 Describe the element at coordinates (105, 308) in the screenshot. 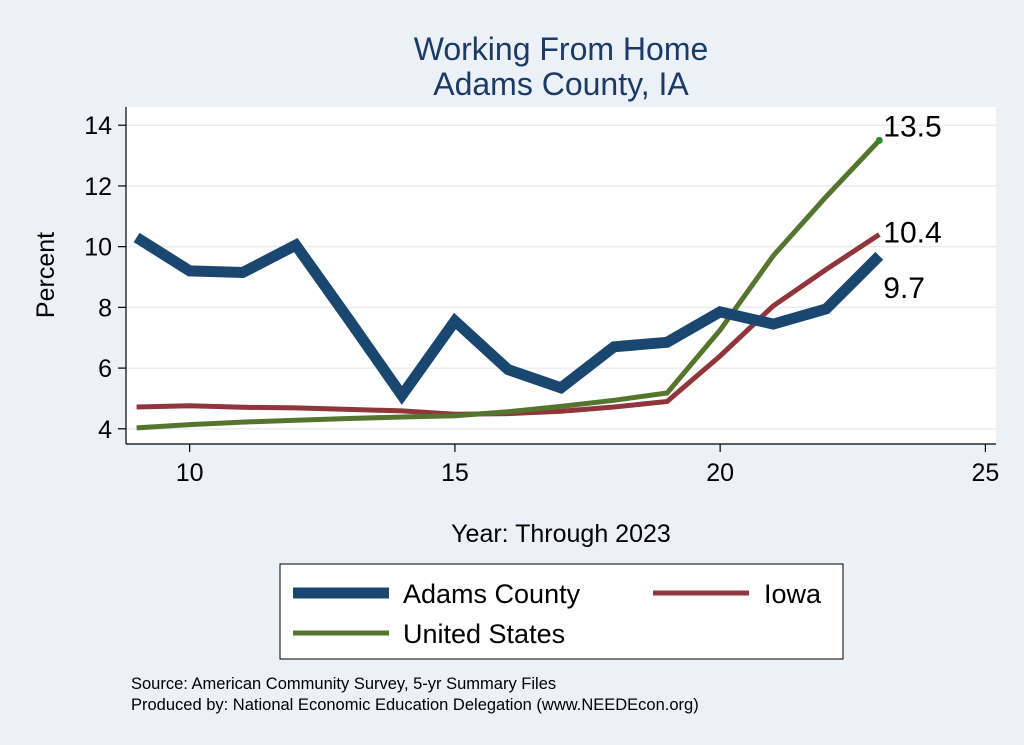

I see `y-tick-label-8: 8` at that location.